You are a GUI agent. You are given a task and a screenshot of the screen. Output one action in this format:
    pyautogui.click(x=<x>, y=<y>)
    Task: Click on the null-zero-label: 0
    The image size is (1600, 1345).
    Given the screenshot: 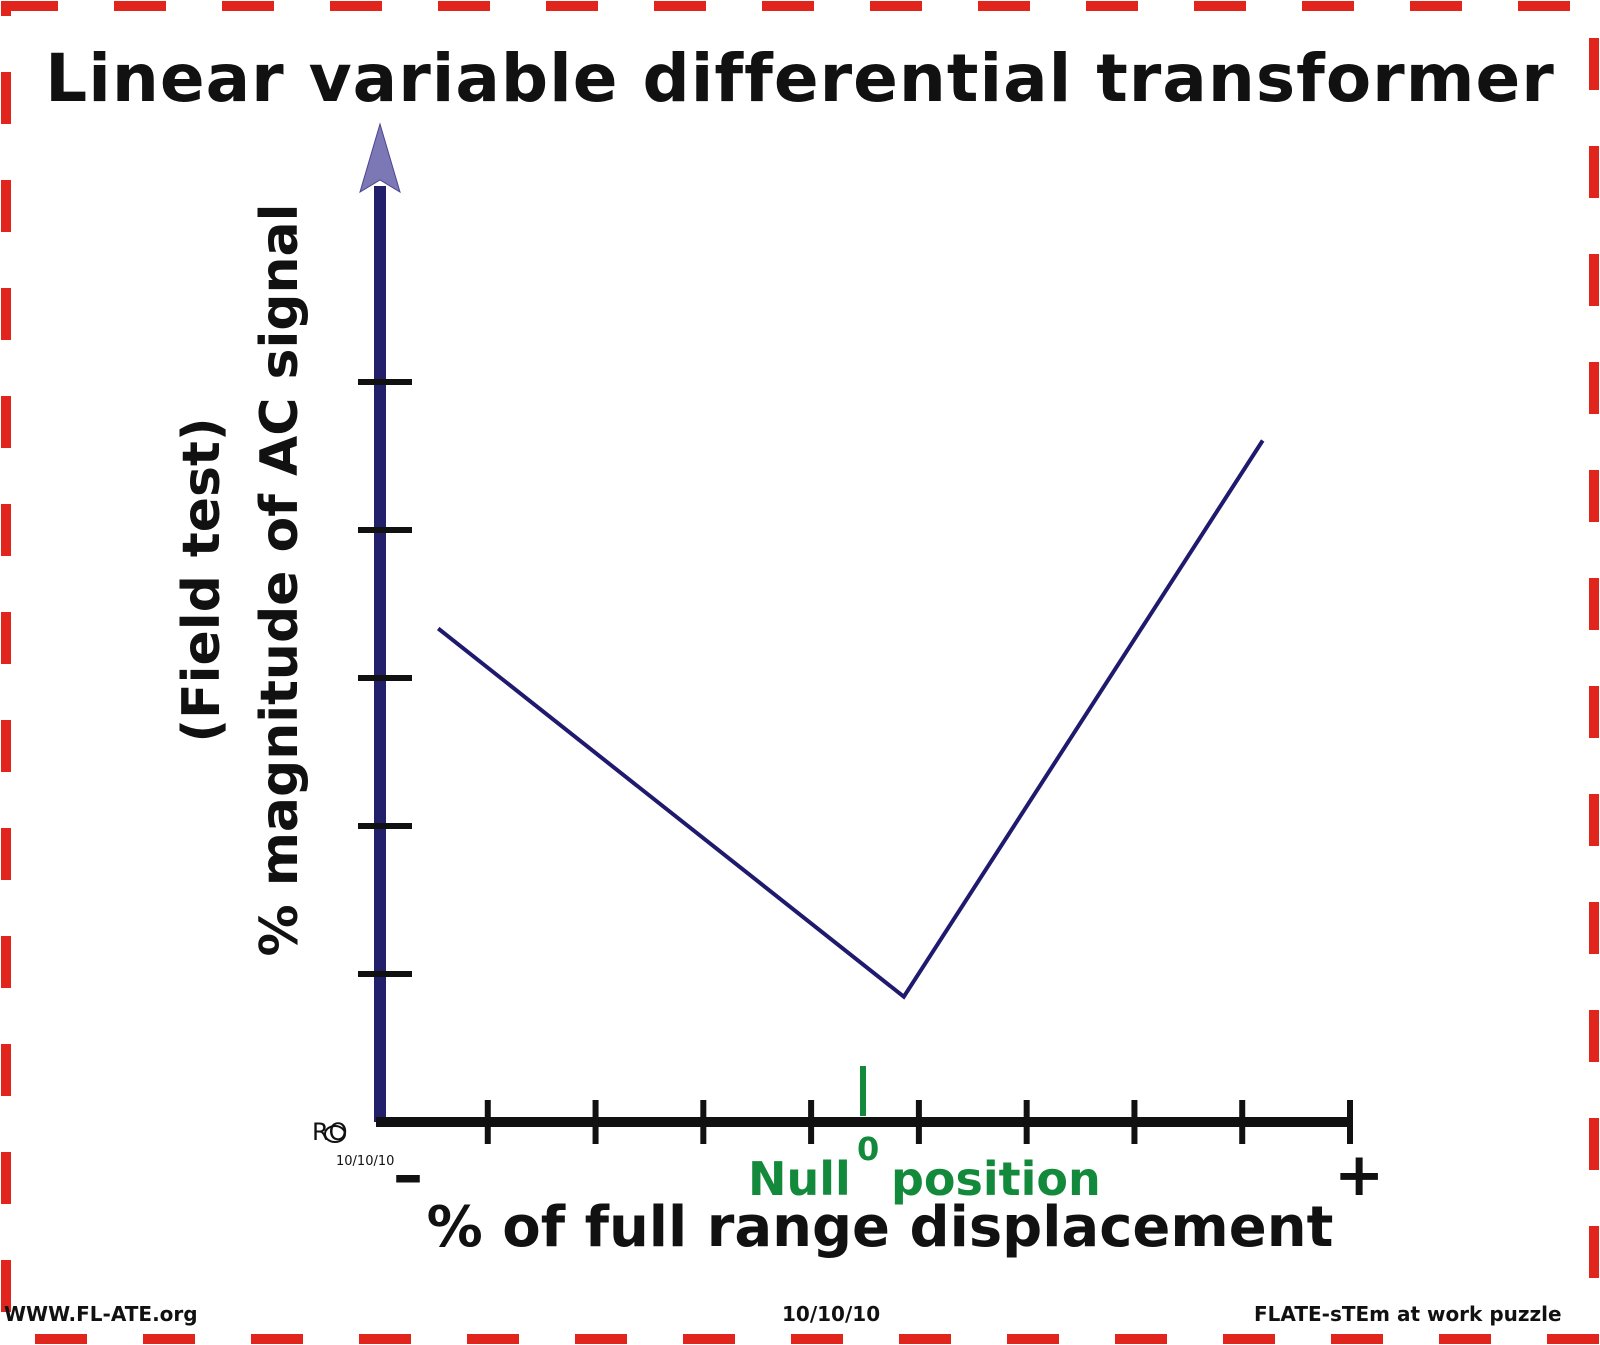 What is the action you would take?
    pyautogui.click(x=868, y=1149)
    